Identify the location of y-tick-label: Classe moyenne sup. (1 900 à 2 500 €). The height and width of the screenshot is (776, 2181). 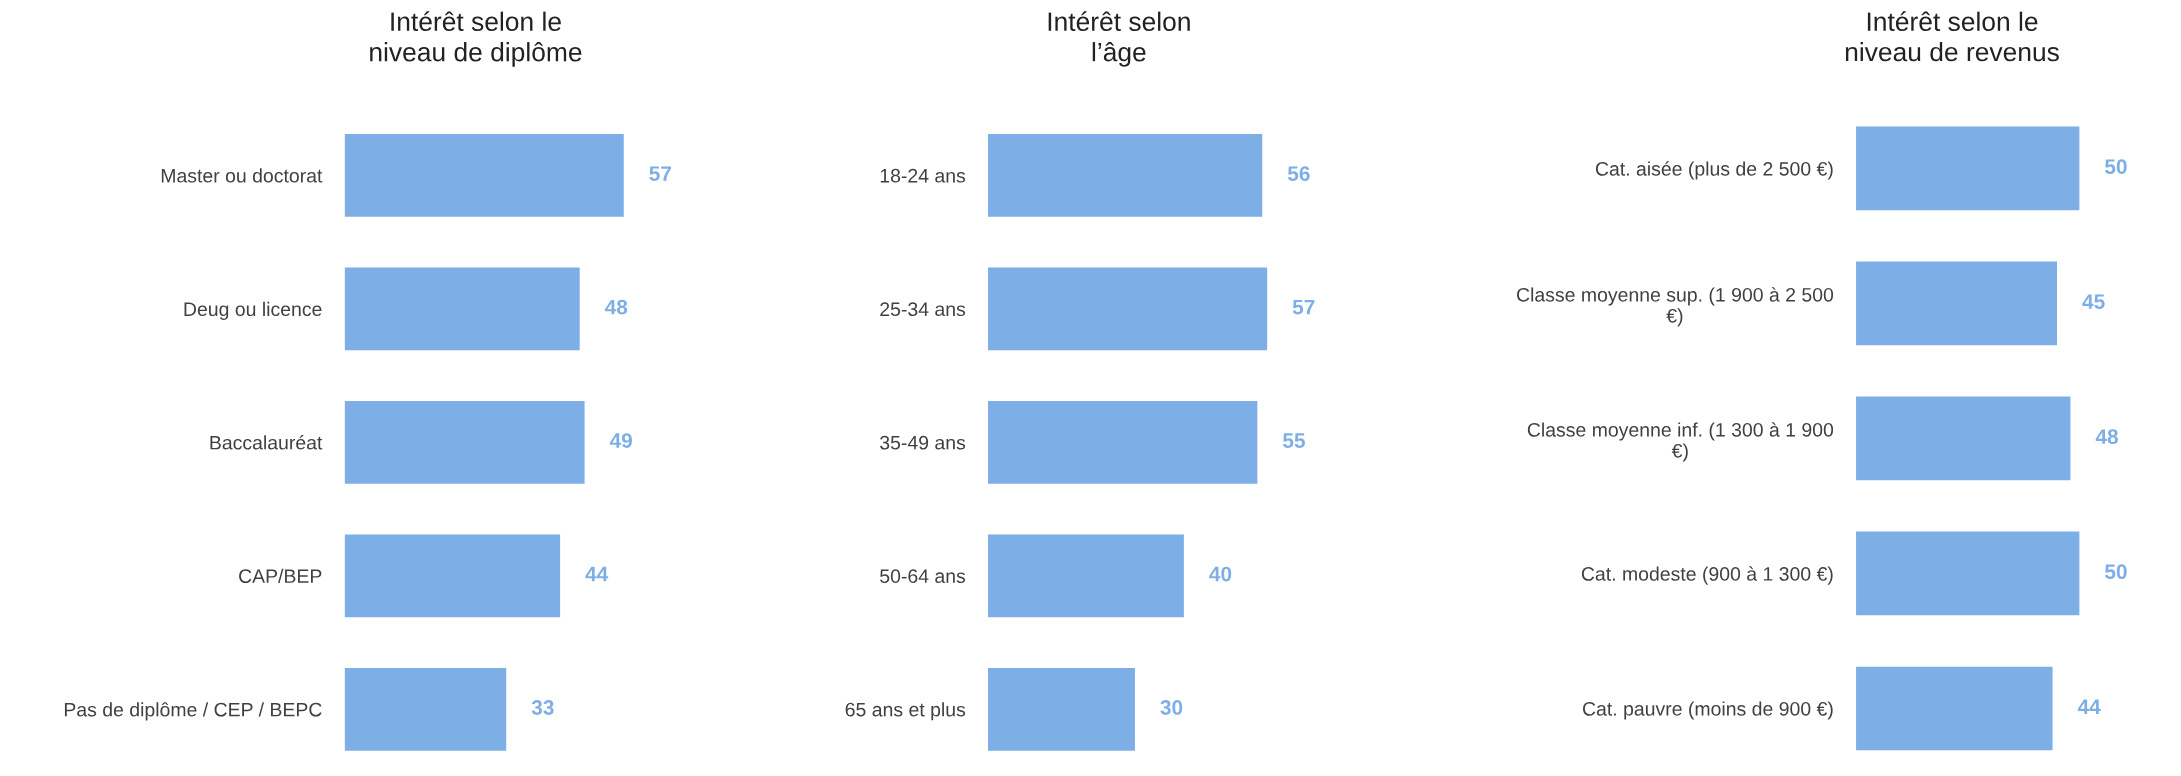
(1675, 307).